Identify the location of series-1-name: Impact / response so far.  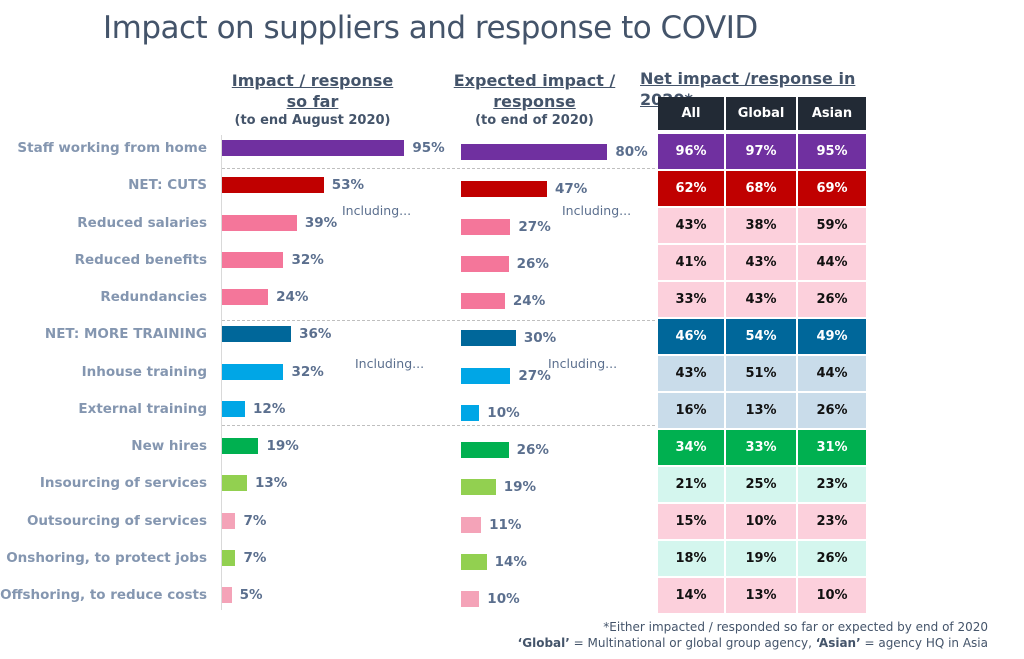
(312, 91).